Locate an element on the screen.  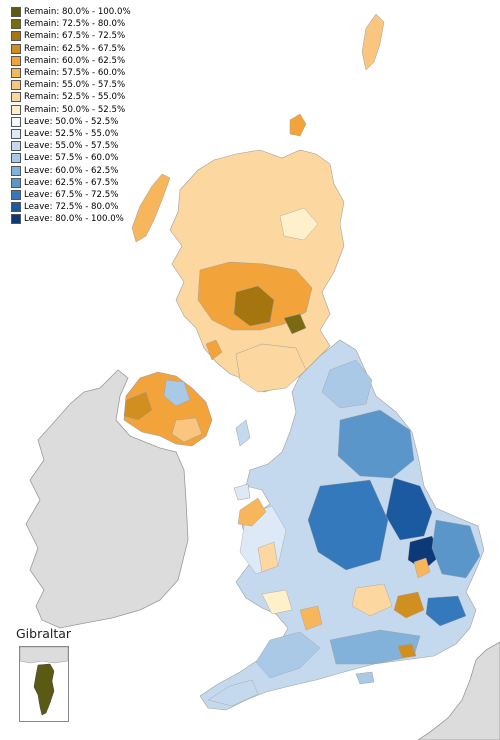
legend-label: Leave: 55.0% - 57.5% is located at coordinates (71, 146).